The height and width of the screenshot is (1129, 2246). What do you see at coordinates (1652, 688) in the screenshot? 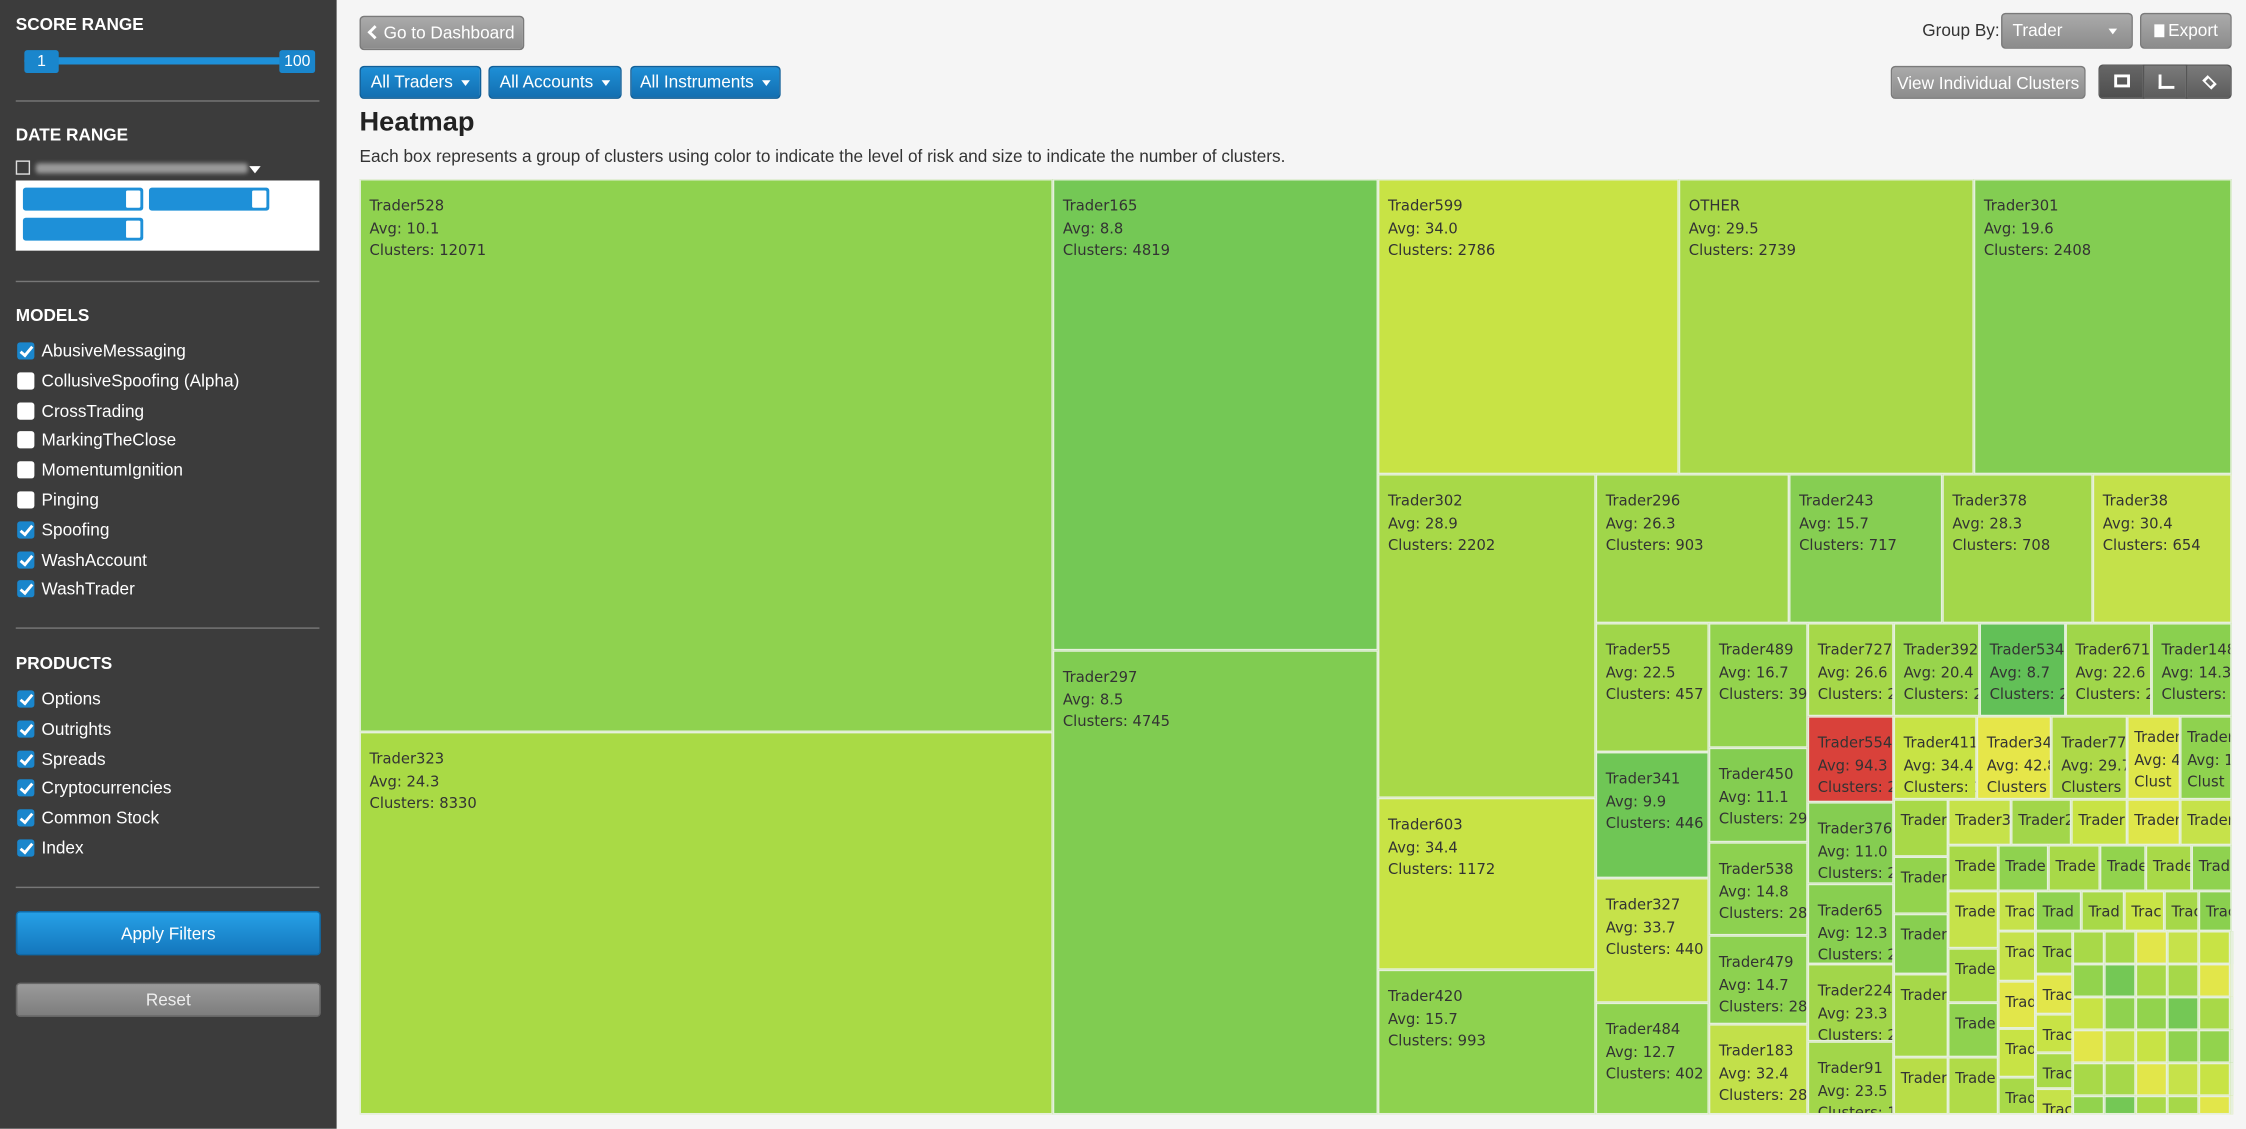
I see `treemap-cell: Trader55 Avg: 22.5 Clusters: 457` at bounding box center [1652, 688].